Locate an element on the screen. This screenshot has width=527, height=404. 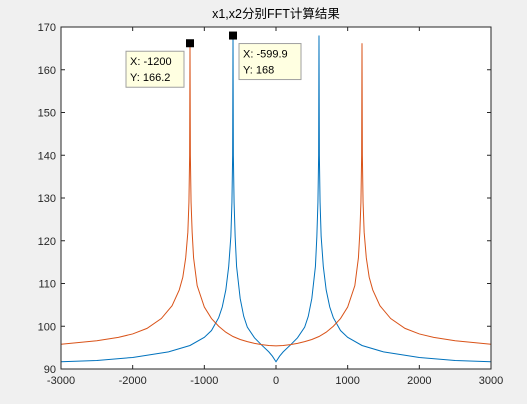
x-tick-label: 0 is located at coordinates (276, 381).